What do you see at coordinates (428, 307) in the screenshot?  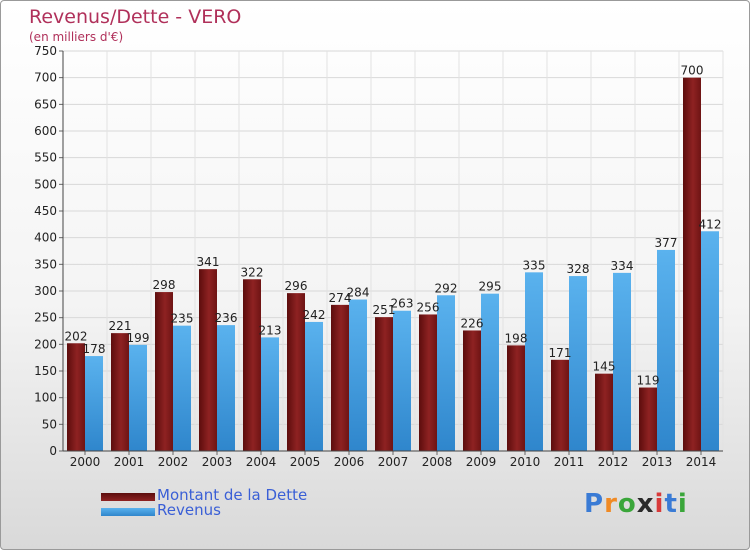 I see `data-label-debt: 256` at bounding box center [428, 307].